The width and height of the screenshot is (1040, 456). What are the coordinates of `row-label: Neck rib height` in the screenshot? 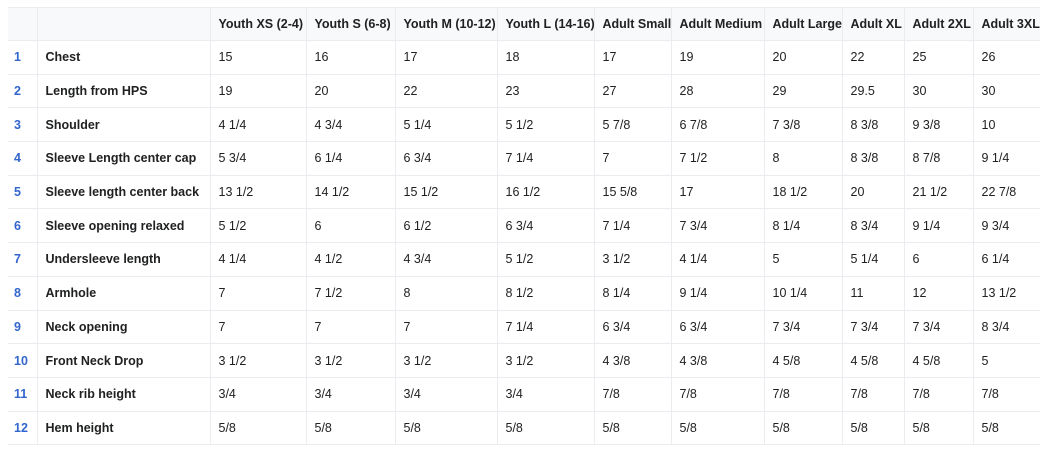 It's located at (124, 394).